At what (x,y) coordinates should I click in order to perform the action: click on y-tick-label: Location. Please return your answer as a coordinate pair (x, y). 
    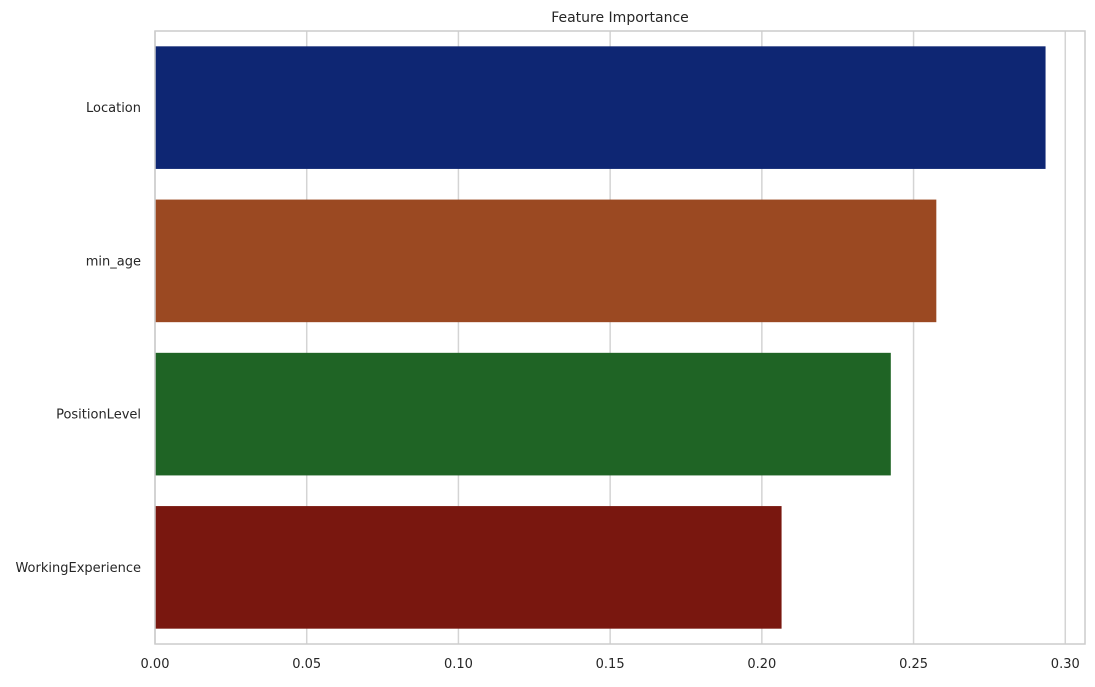
    Looking at the image, I should click on (113, 108).